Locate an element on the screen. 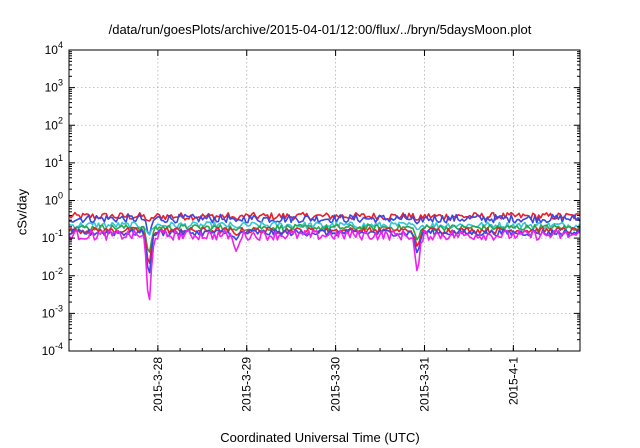 The image size is (640, 448). y-tick-label: 10³ is located at coordinates (54, 86).